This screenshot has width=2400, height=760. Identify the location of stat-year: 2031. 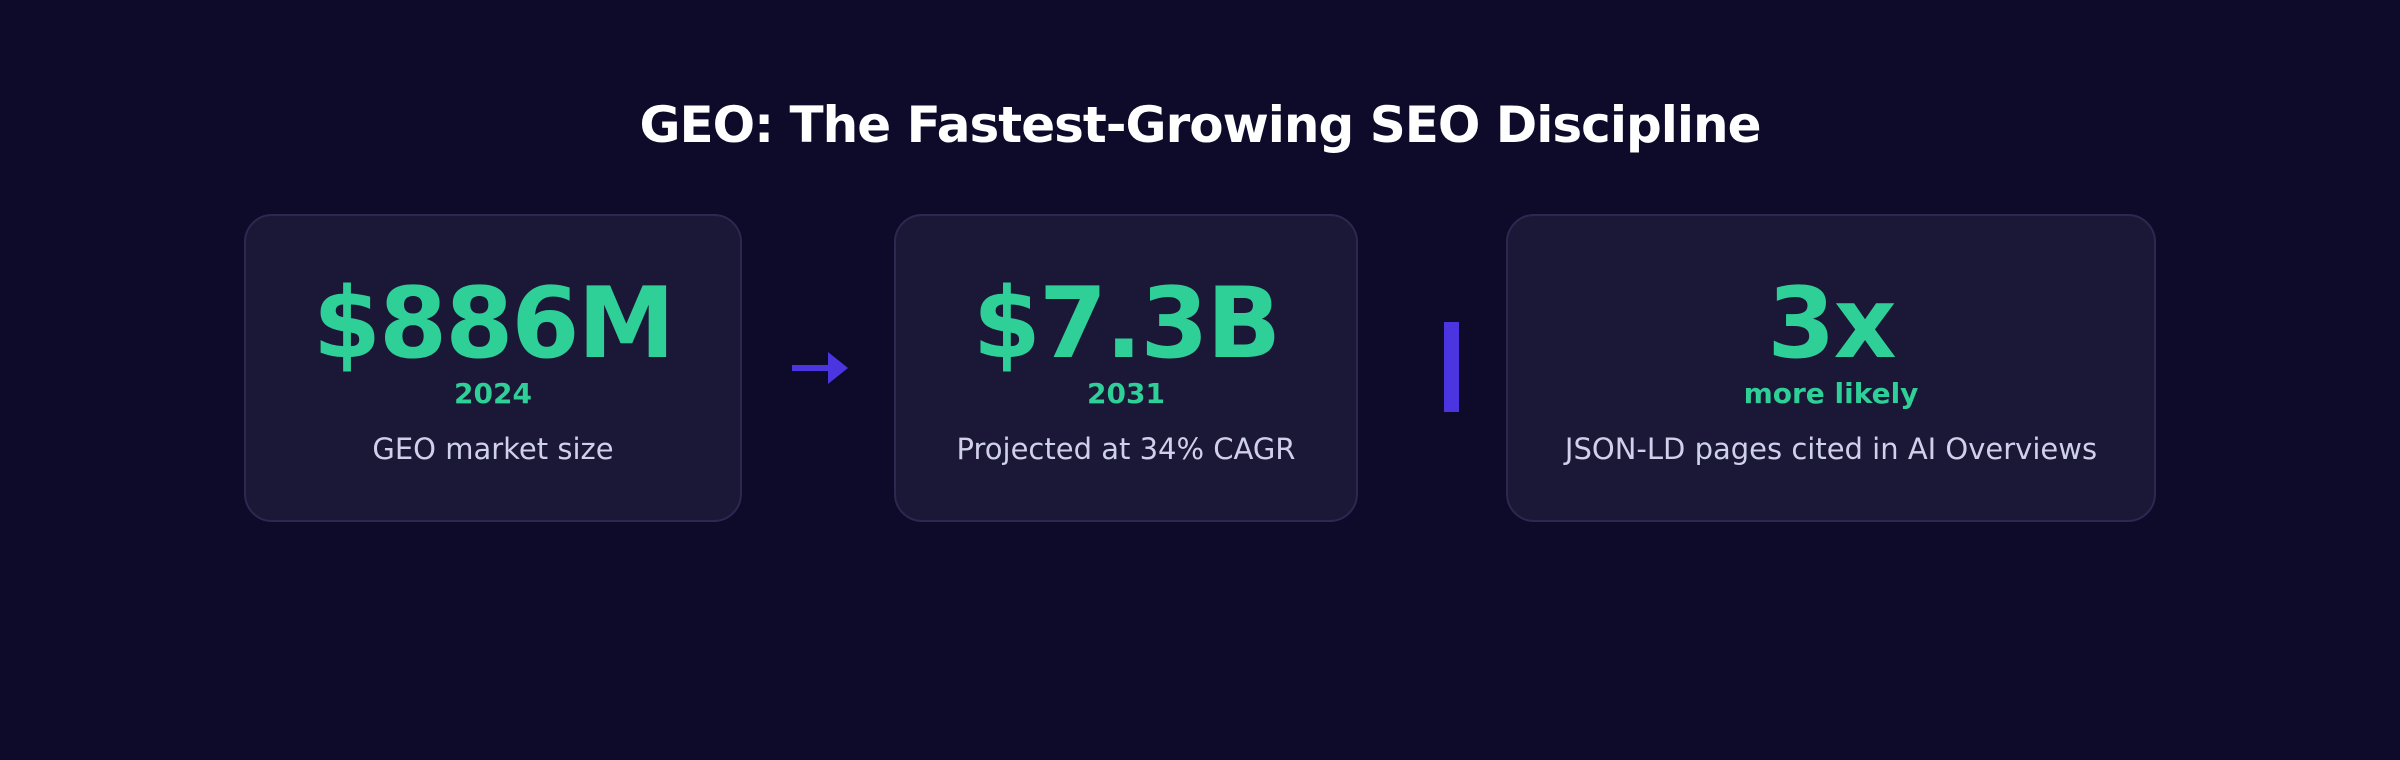
(1126, 393).